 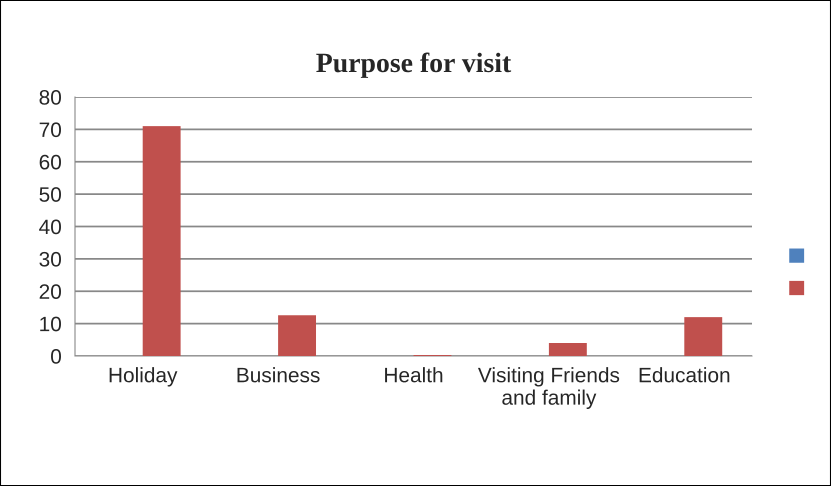 I want to click on y-tick-label: 10, so click(x=50, y=324).